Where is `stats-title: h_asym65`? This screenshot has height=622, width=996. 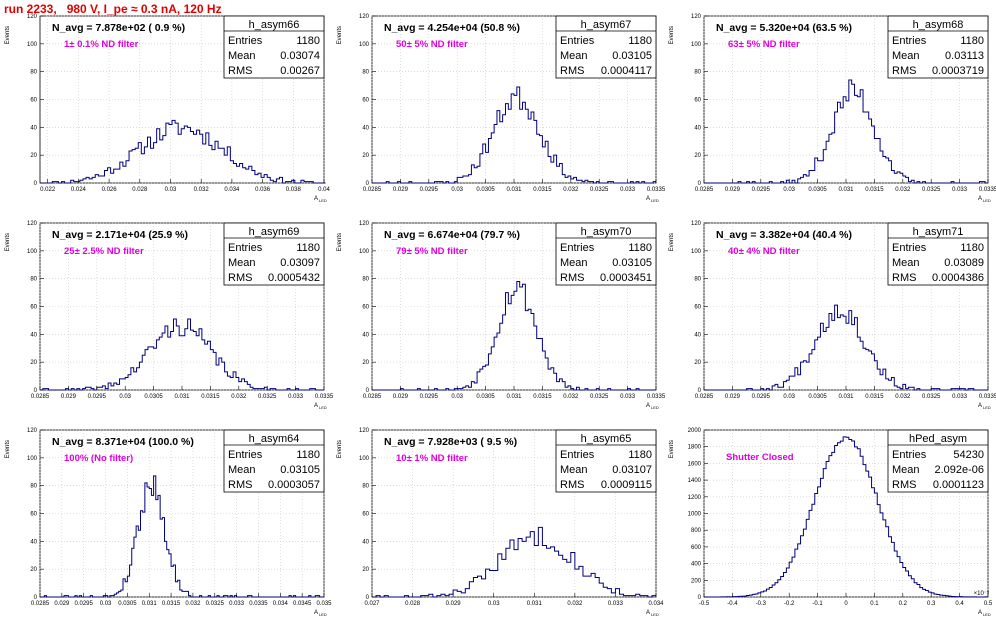 stats-title: h_asym65 is located at coordinates (606, 439).